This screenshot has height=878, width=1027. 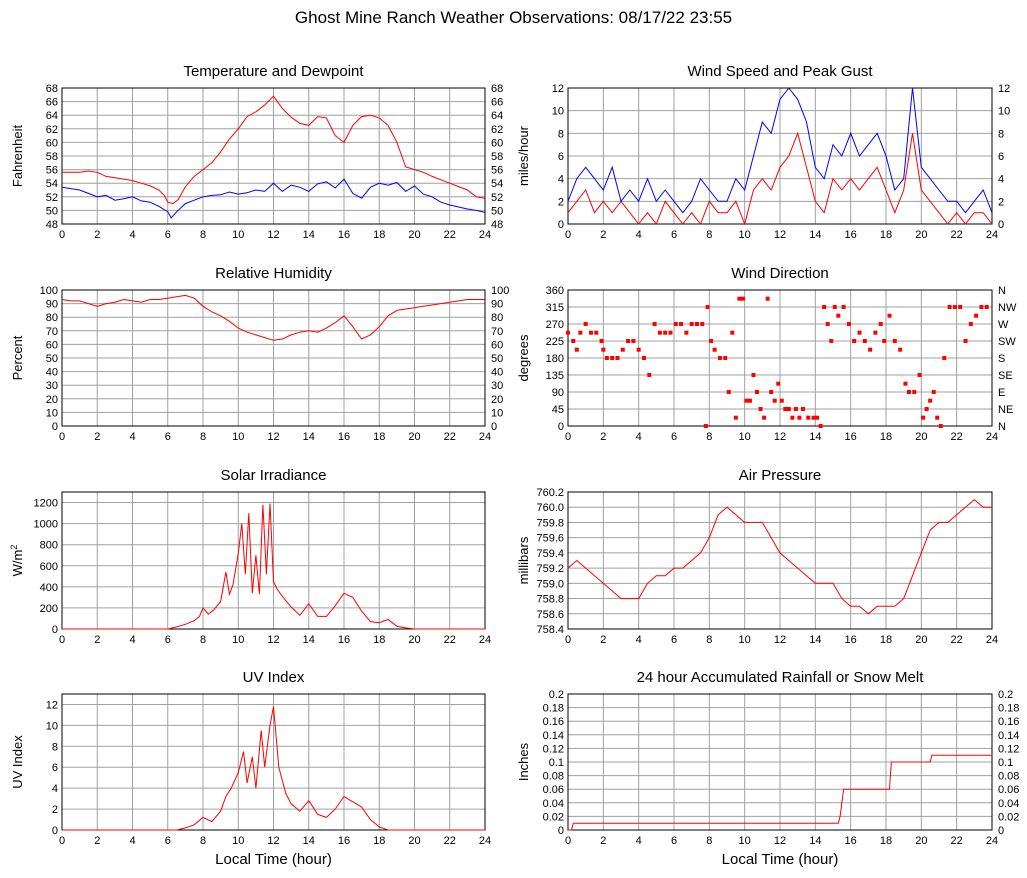 I want to click on y-tick-label-right: 100, so click(x=500, y=291).